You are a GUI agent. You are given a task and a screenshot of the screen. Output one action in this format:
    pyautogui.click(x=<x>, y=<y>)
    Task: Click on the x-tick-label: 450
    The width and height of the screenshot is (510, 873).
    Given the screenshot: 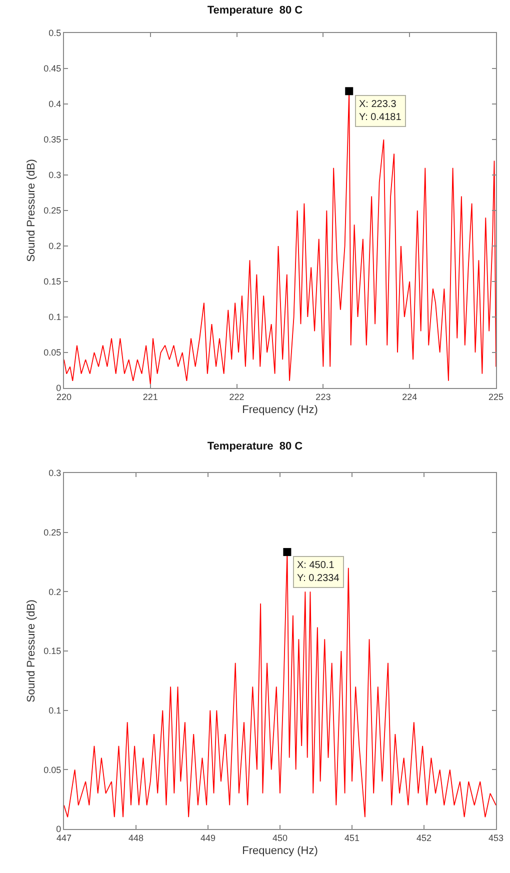 What is the action you would take?
    pyautogui.click(x=280, y=837)
    